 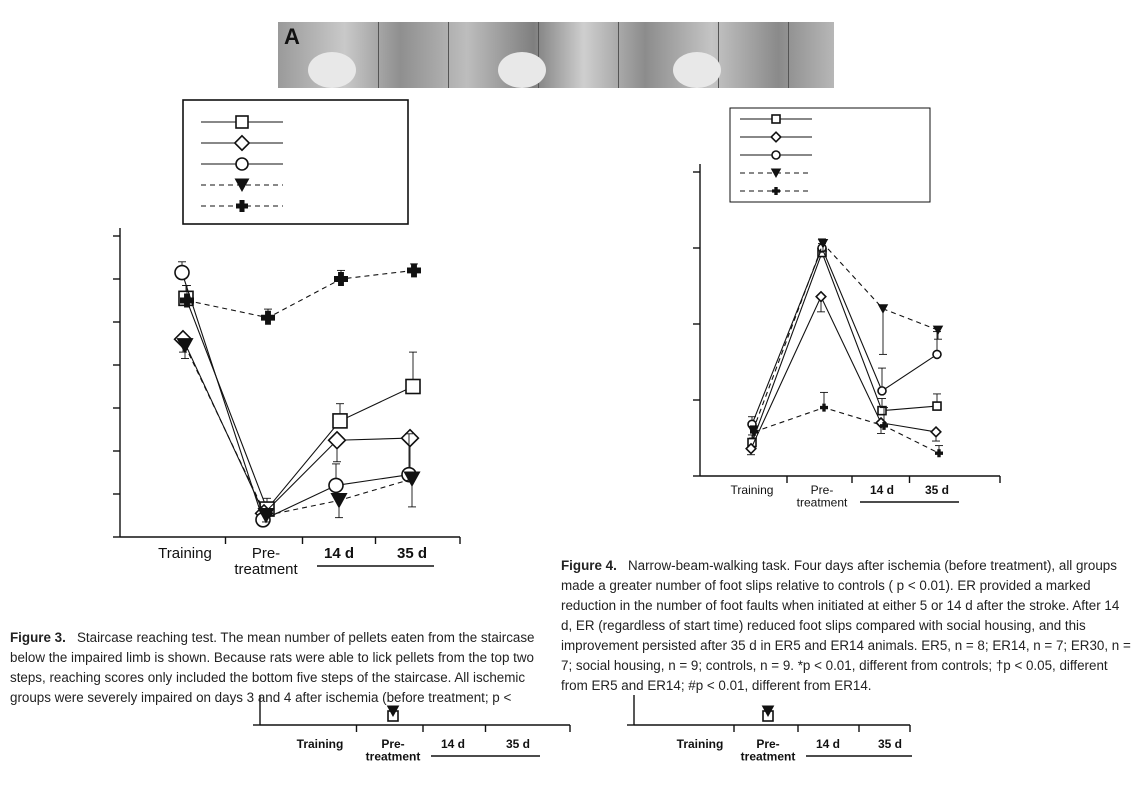 What do you see at coordinates (769, 729) in the screenshot?
I see `partial-chart-right: Training Pre-treatment 14 d 35 d` at bounding box center [769, 729].